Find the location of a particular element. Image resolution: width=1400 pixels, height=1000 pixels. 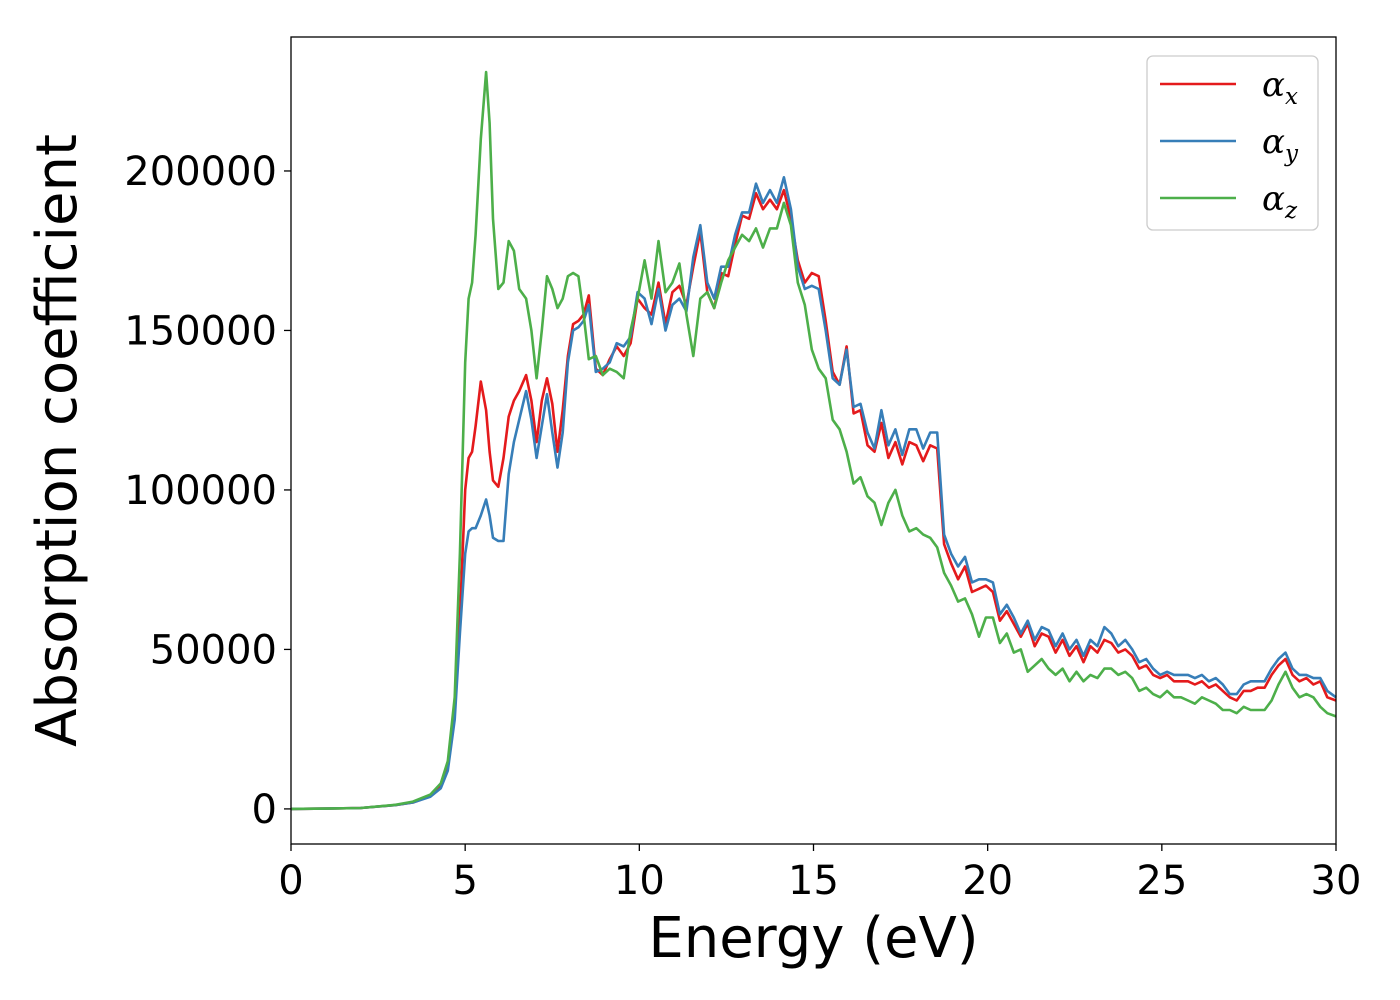

y-tick-label: 50000 is located at coordinates (213, 650).